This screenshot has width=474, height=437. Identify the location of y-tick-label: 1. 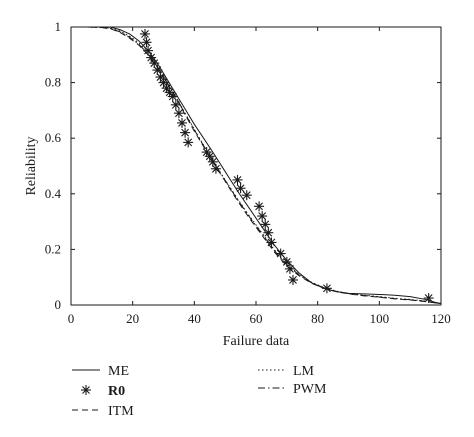
(58, 26).